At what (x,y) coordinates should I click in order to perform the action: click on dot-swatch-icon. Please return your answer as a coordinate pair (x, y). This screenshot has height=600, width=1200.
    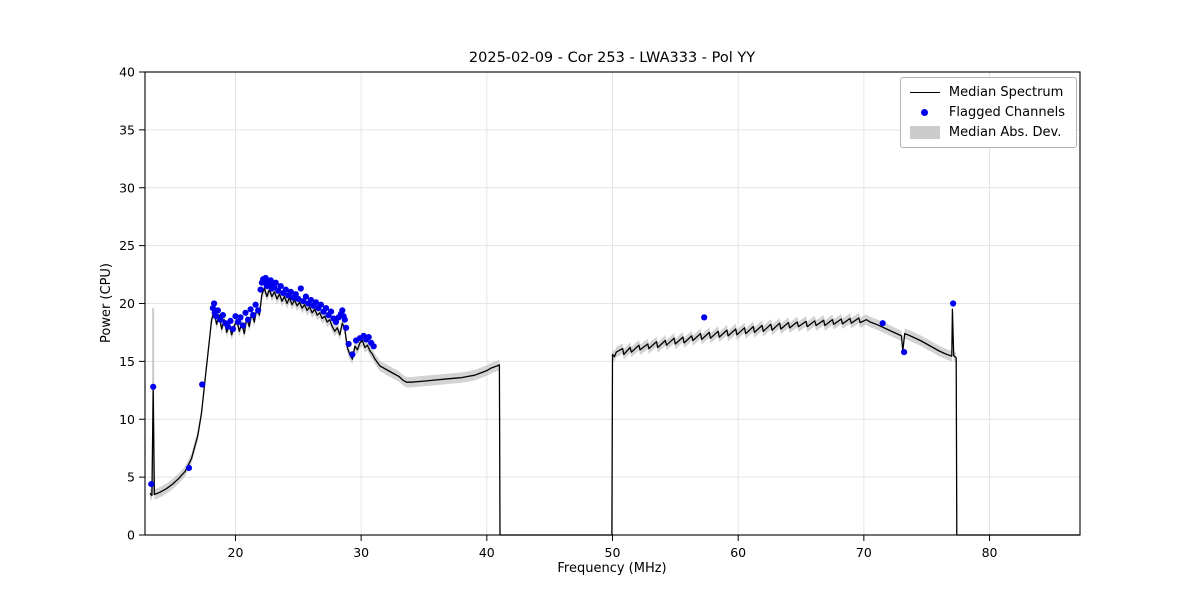
    Looking at the image, I should click on (925, 112).